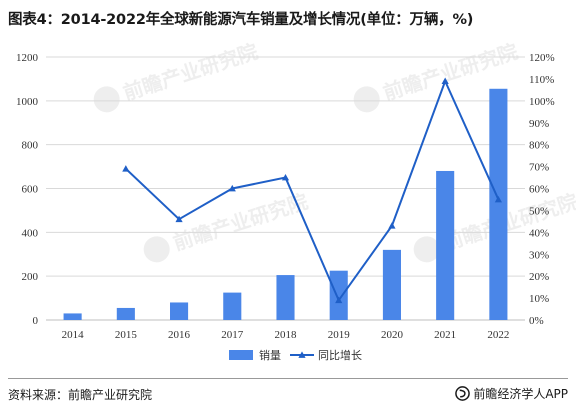  I want to click on growth-marker-2018, so click(285, 177).